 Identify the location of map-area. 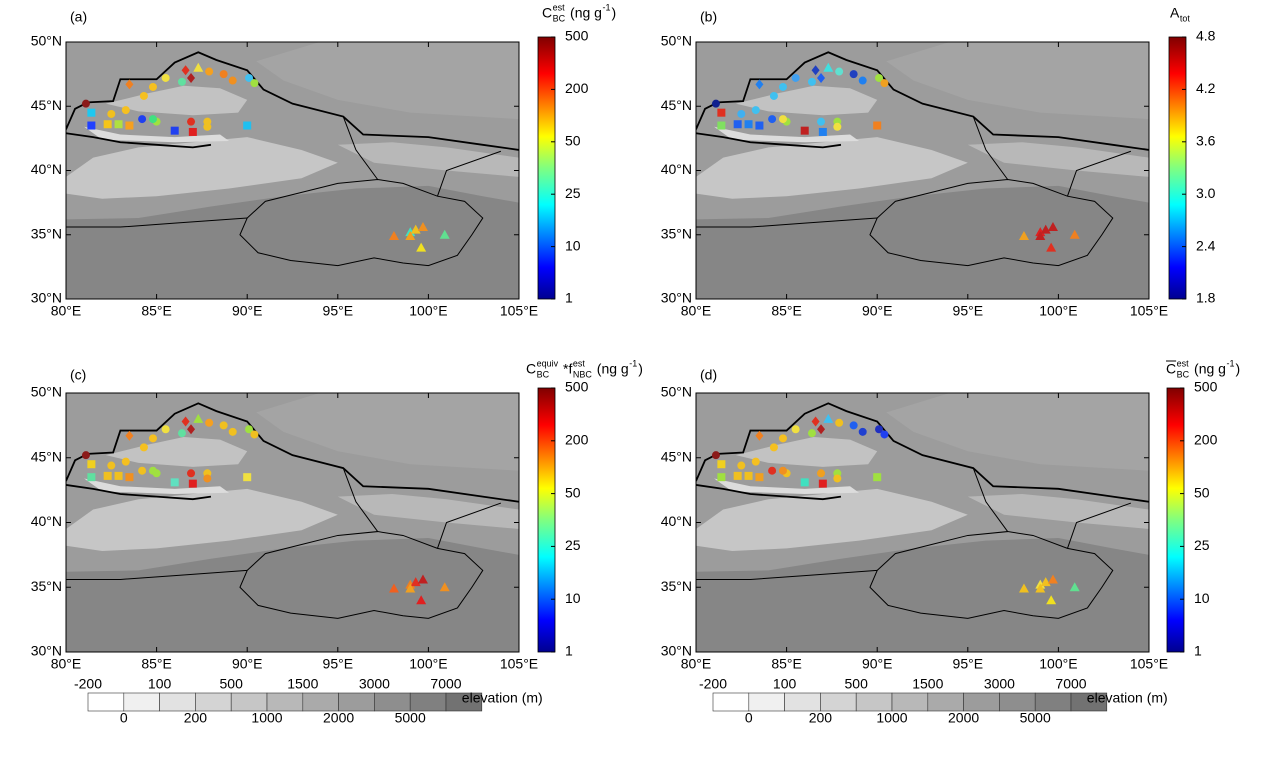
(292, 170).